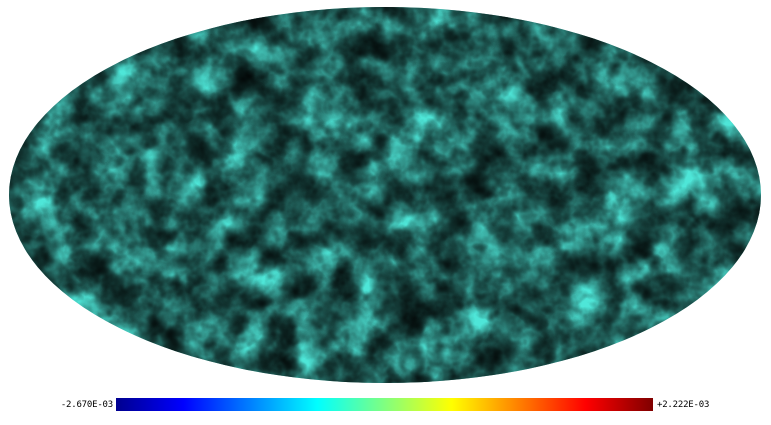 Image resolution: width=771 pixels, height=425 pixels. I want to click on colorbar: -2.670E-03 +2.222E-03, so click(385, 406).